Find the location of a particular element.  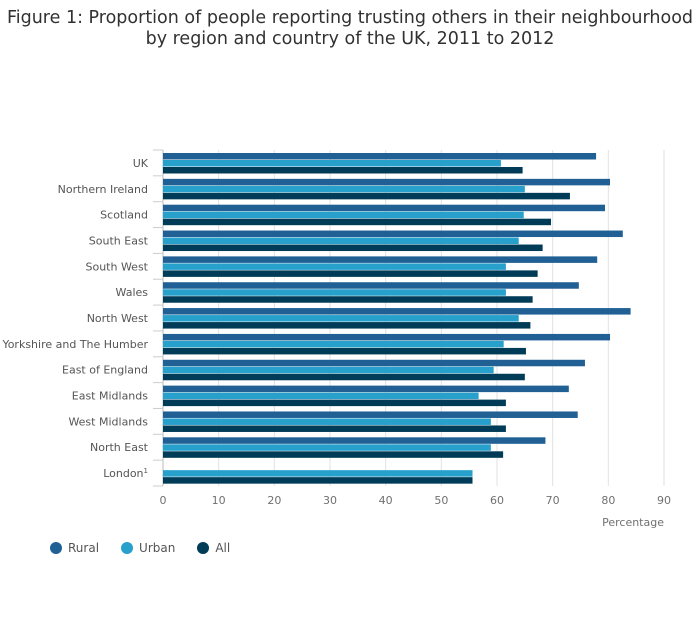

category-label: Wales is located at coordinates (132, 292).